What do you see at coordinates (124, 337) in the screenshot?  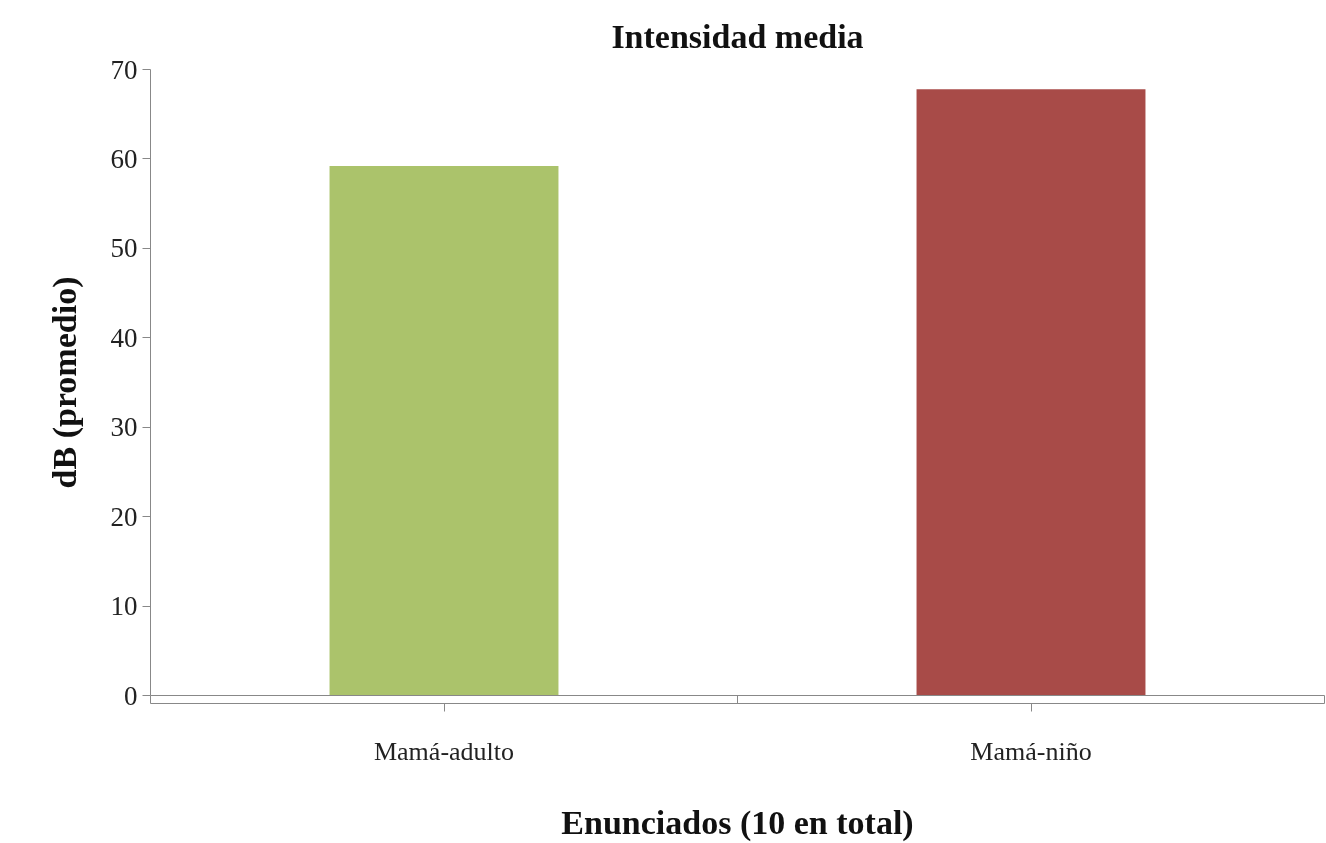 I see `y-tick-label: 40` at bounding box center [124, 337].